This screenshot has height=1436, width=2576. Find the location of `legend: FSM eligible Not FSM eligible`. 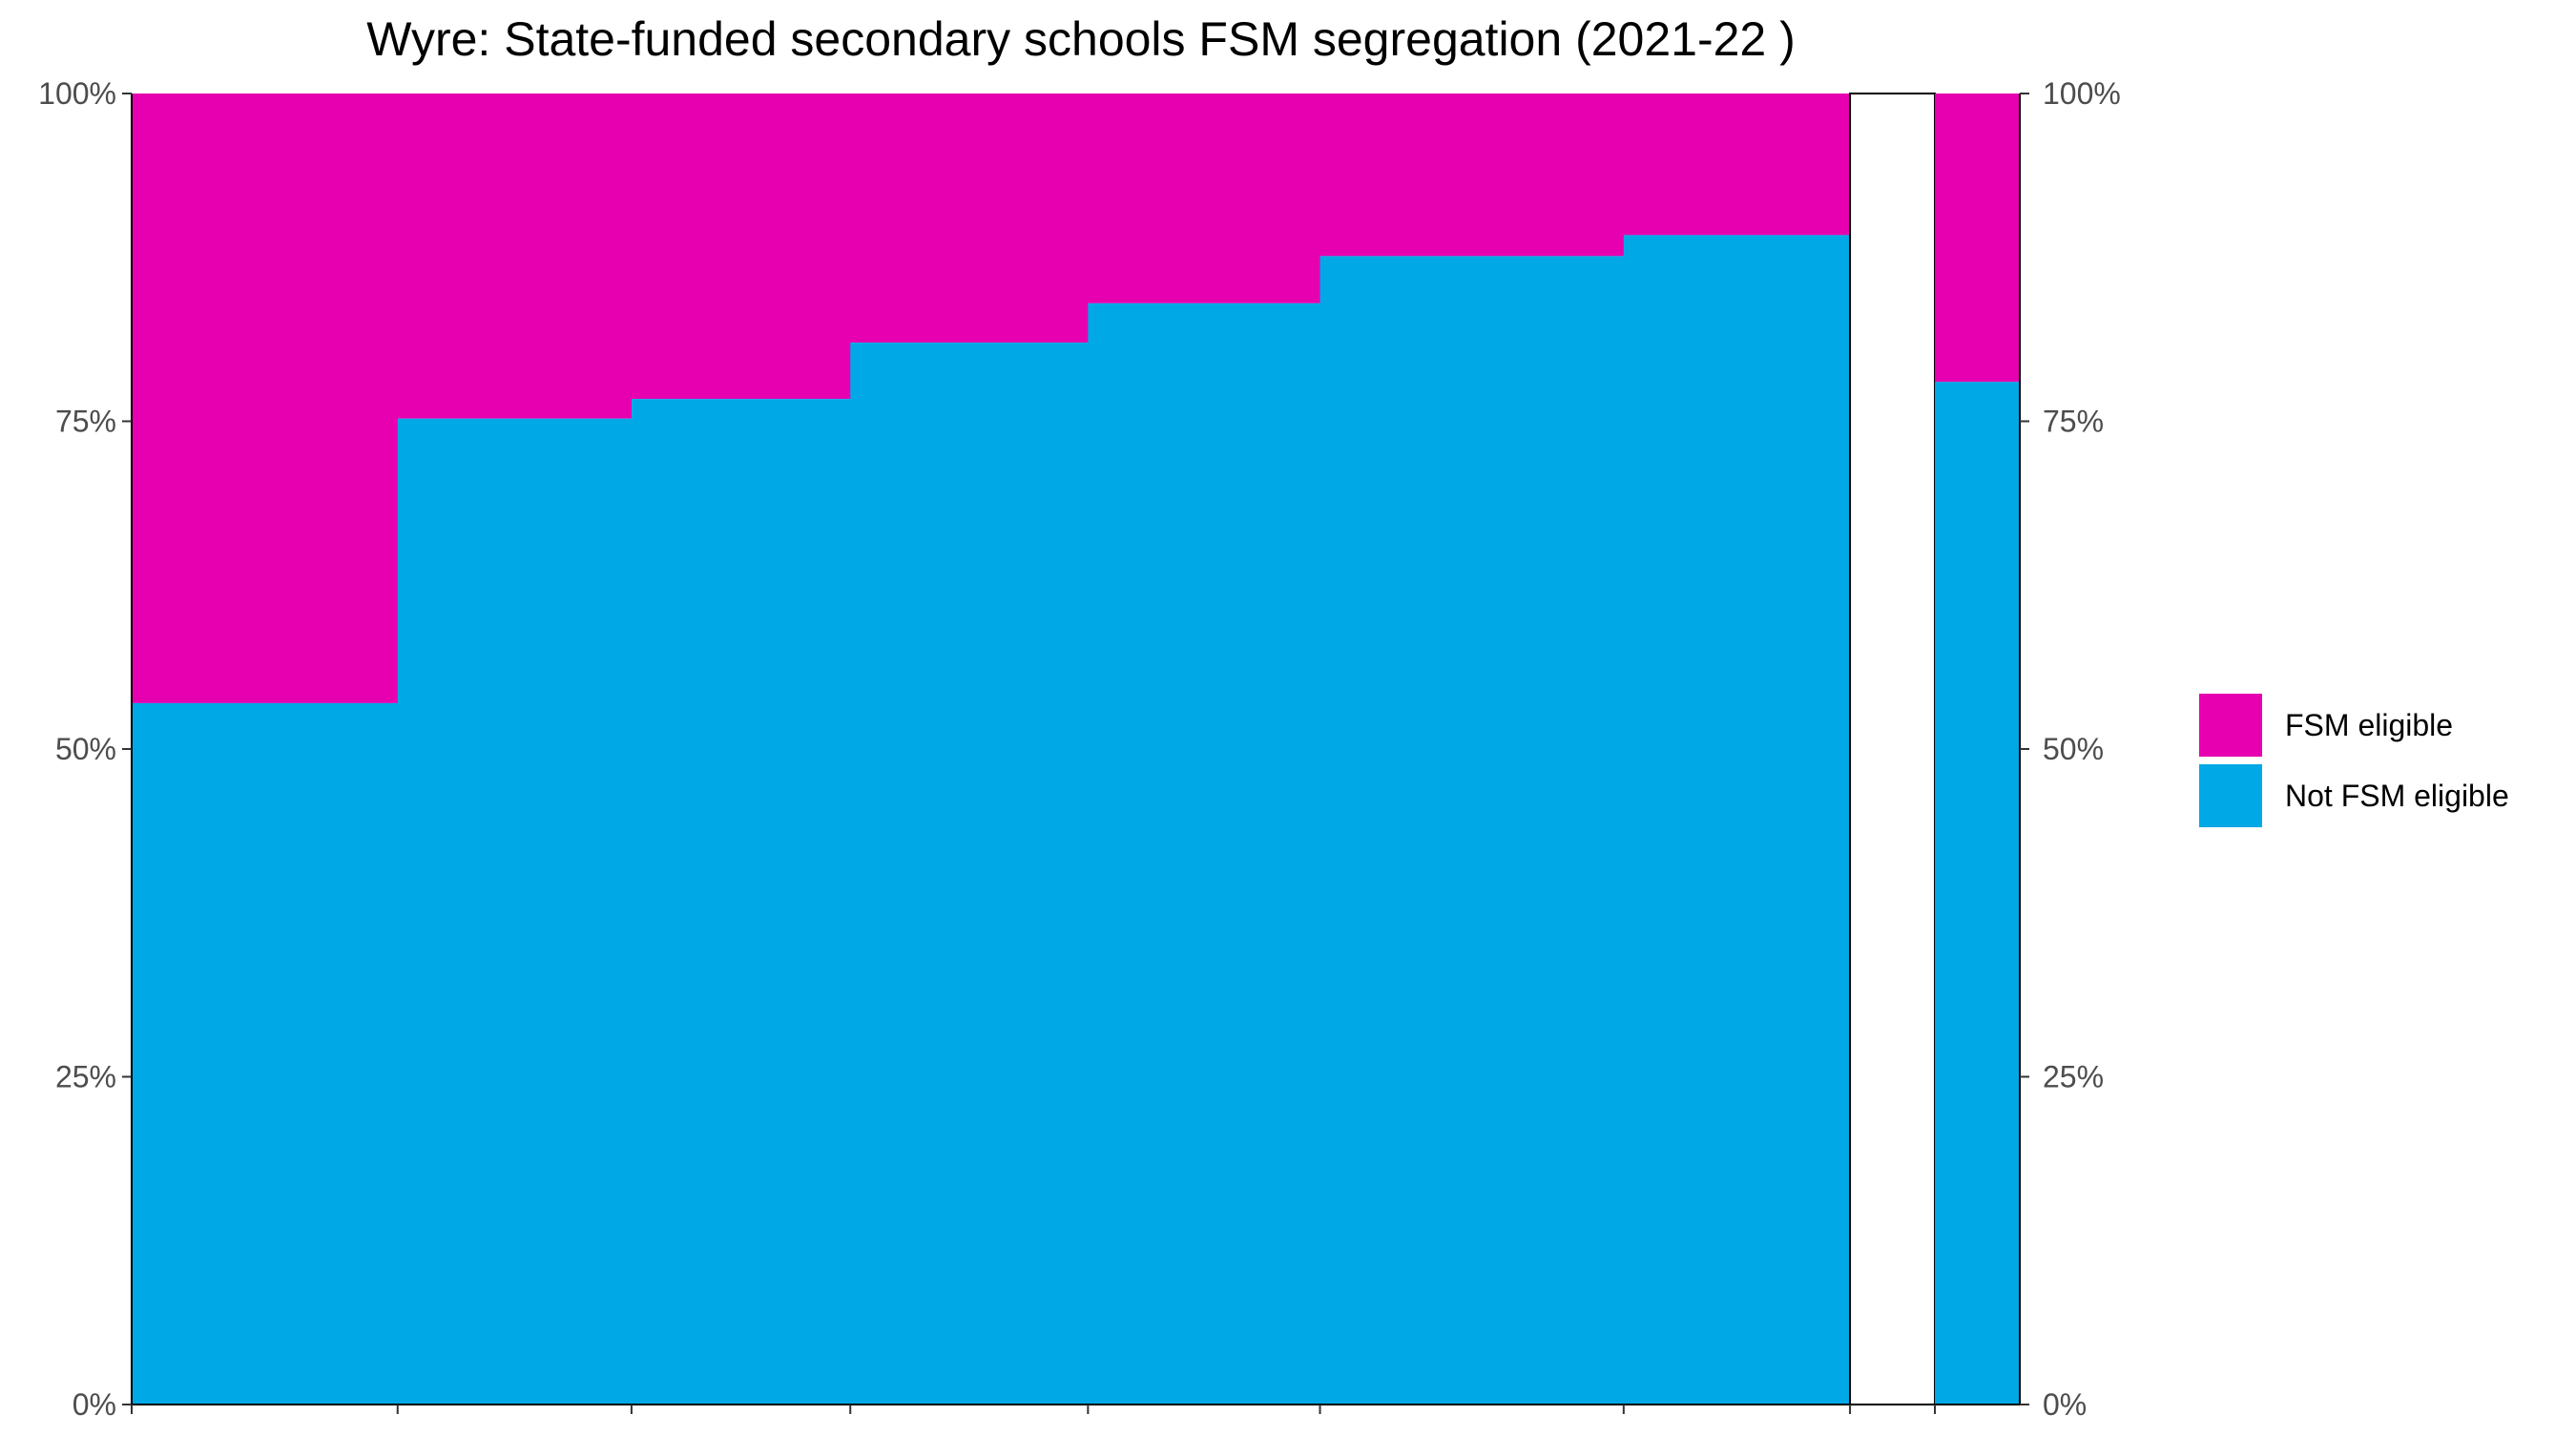

legend: FSM eligible Not FSM eligible is located at coordinates (2354, 760).